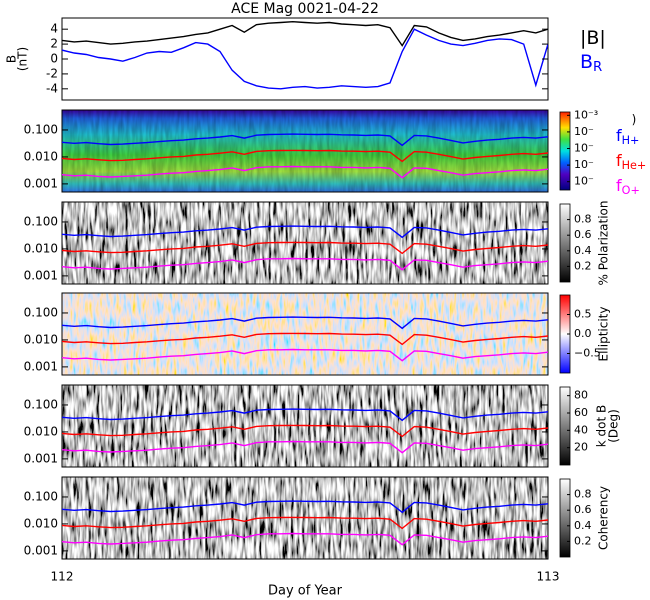 This screenshot has width=650, height=600. I want to click on colorbar-tick-label: 20, so click(581, 447).